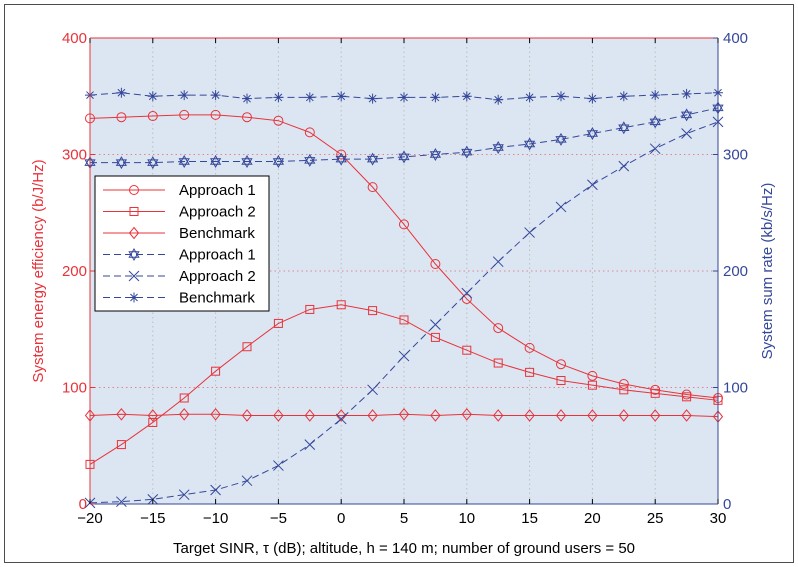 The width and height of the screenshot is (798, 567). Describe the element at coordinates (735, 271) in the screenshot. I see `y-tick-label-right: 200` at that location.